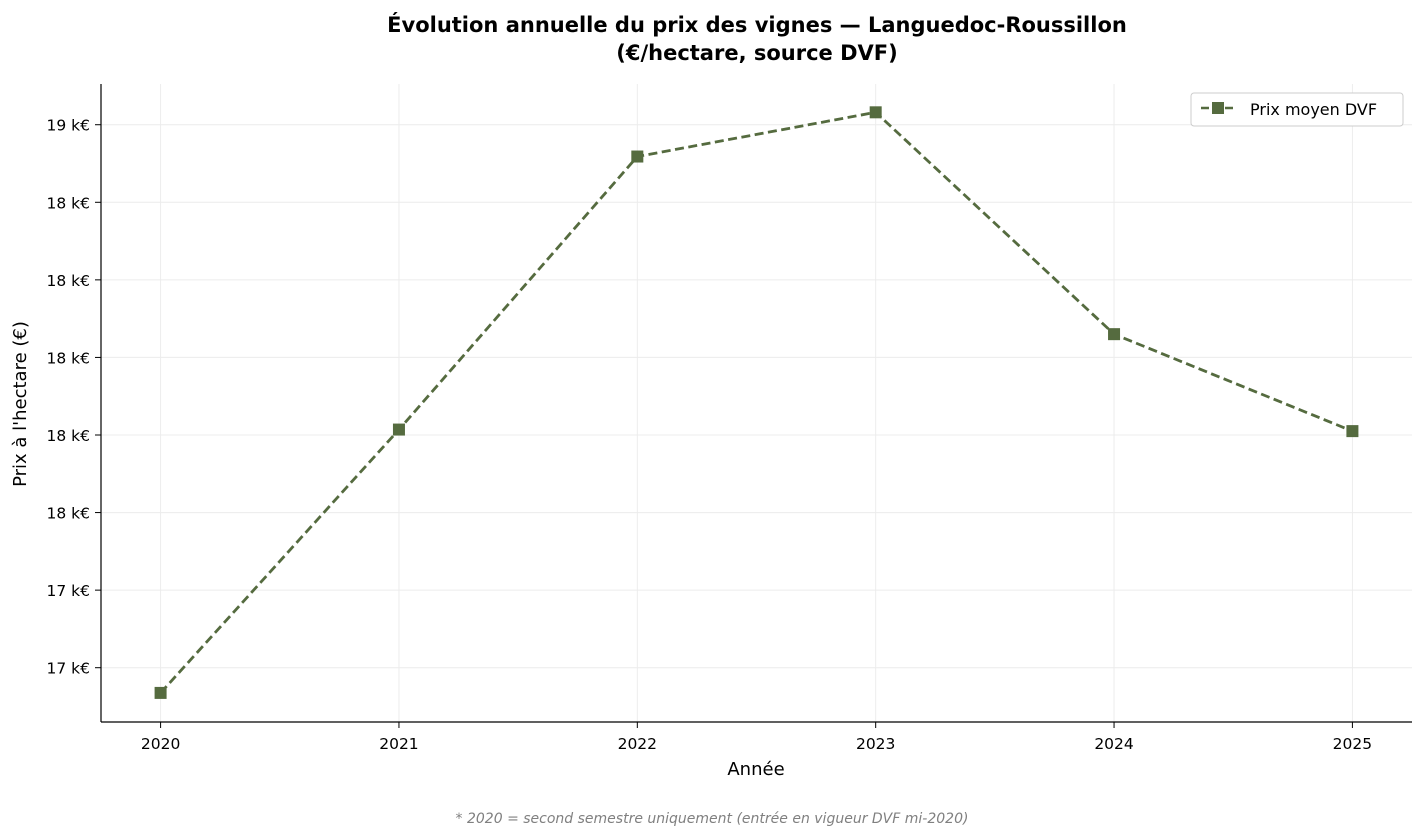  What do you see at coordinates (69, 126) in the screenshot?
I see `y-tick-label: 19 k€` at bounding box center [69, 126].